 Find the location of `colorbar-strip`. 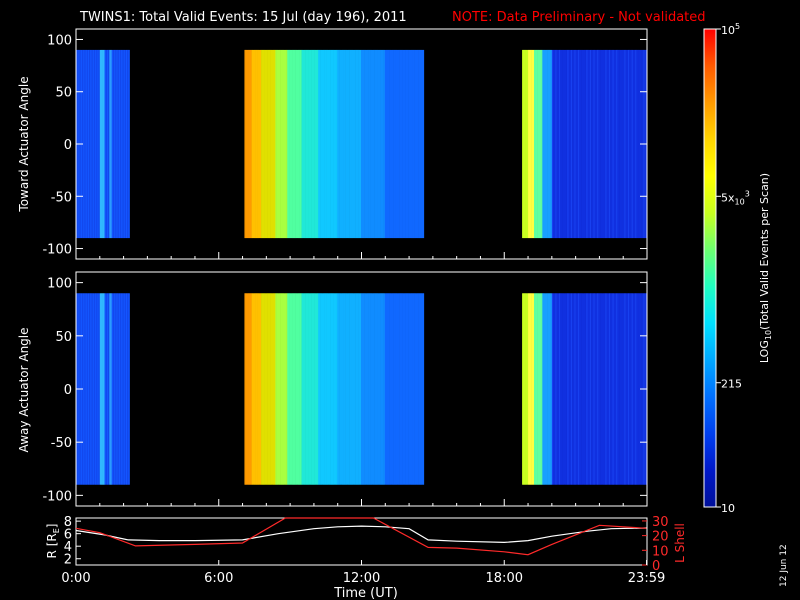

colorbar-strip is located at coordinates (710, 268).